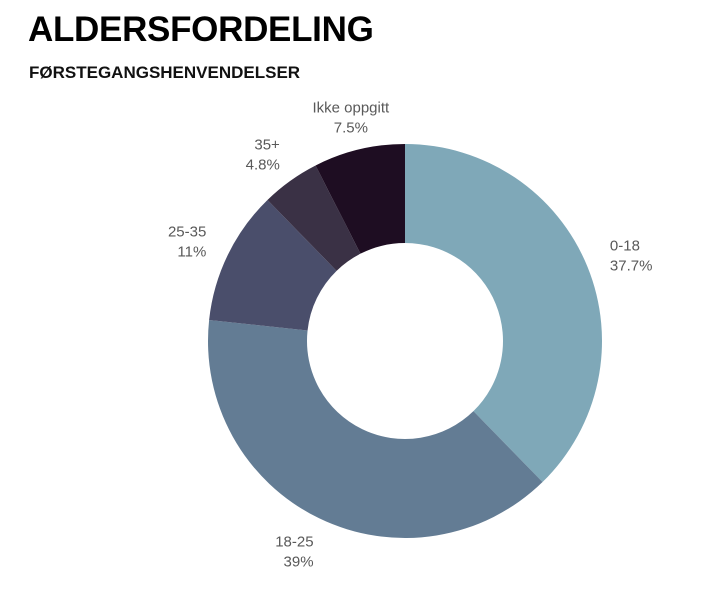  What do you see at coordinates (165, 72) in the screenshot?
I see `chart-subtitle: FØRSTEGANGSHENVENDELSER` at bounding box center [165, 72].